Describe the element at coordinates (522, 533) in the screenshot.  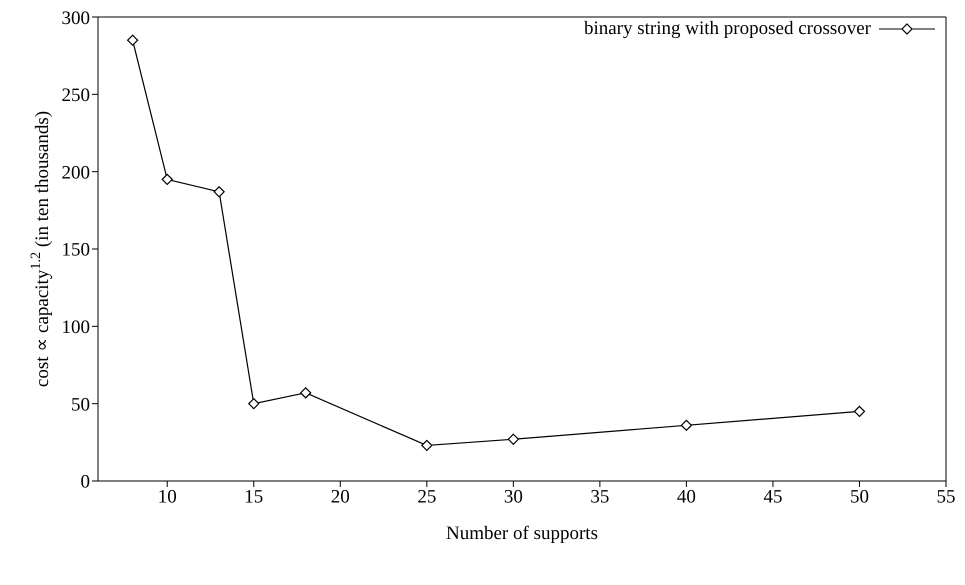
I see `x-axis-title: Number of supports` at that location.